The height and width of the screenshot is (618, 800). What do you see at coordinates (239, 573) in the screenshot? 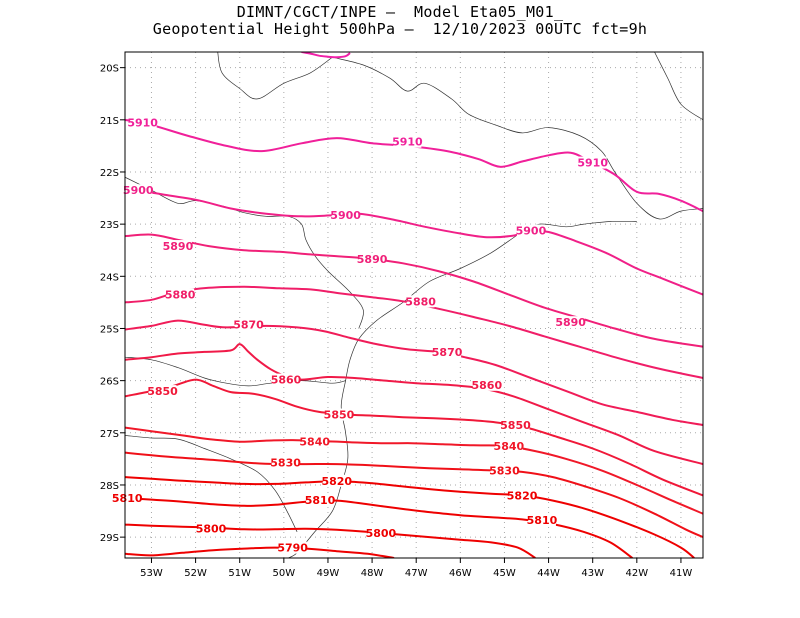
I see `x-tick-label: 51W` at bounding box center [239, 573].